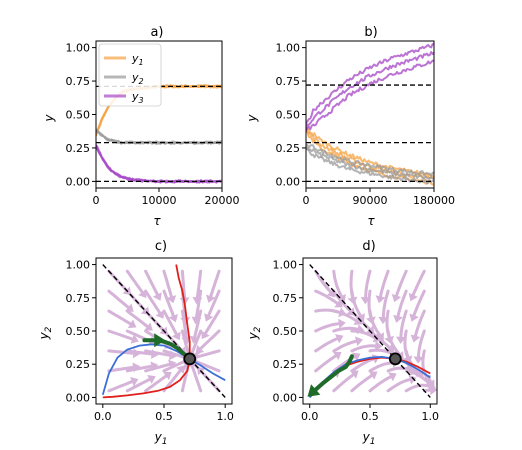 This screenshot has width=522, height=450. What do you see at coordinates (78, 265) in the screenshot?
I see `panel-c-ytick-label: 1.00` at bounding box center [78, 265].